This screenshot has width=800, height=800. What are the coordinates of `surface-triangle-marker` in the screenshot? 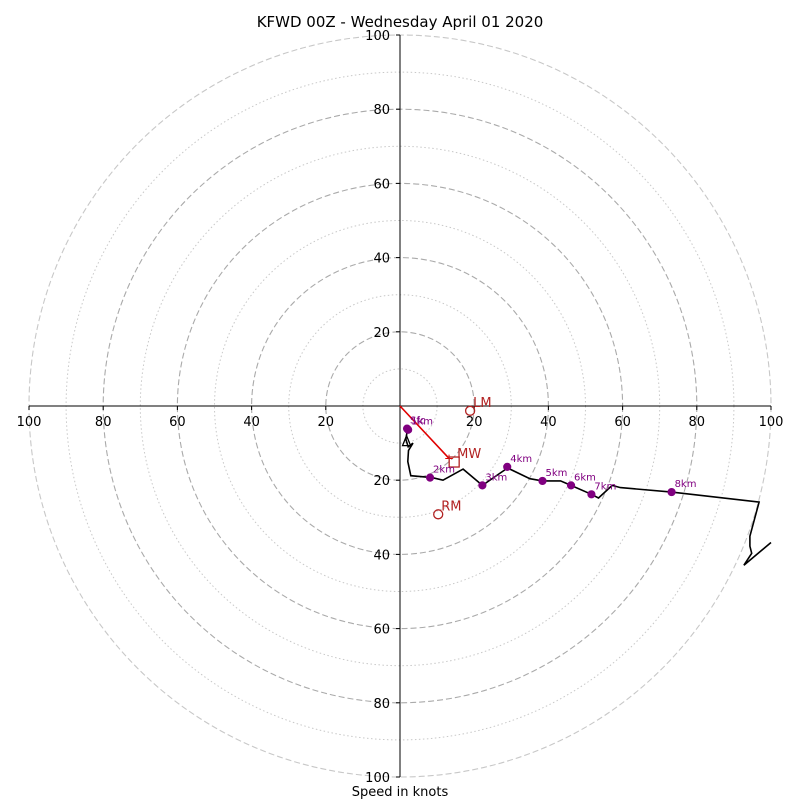 It's located at (406, 440).